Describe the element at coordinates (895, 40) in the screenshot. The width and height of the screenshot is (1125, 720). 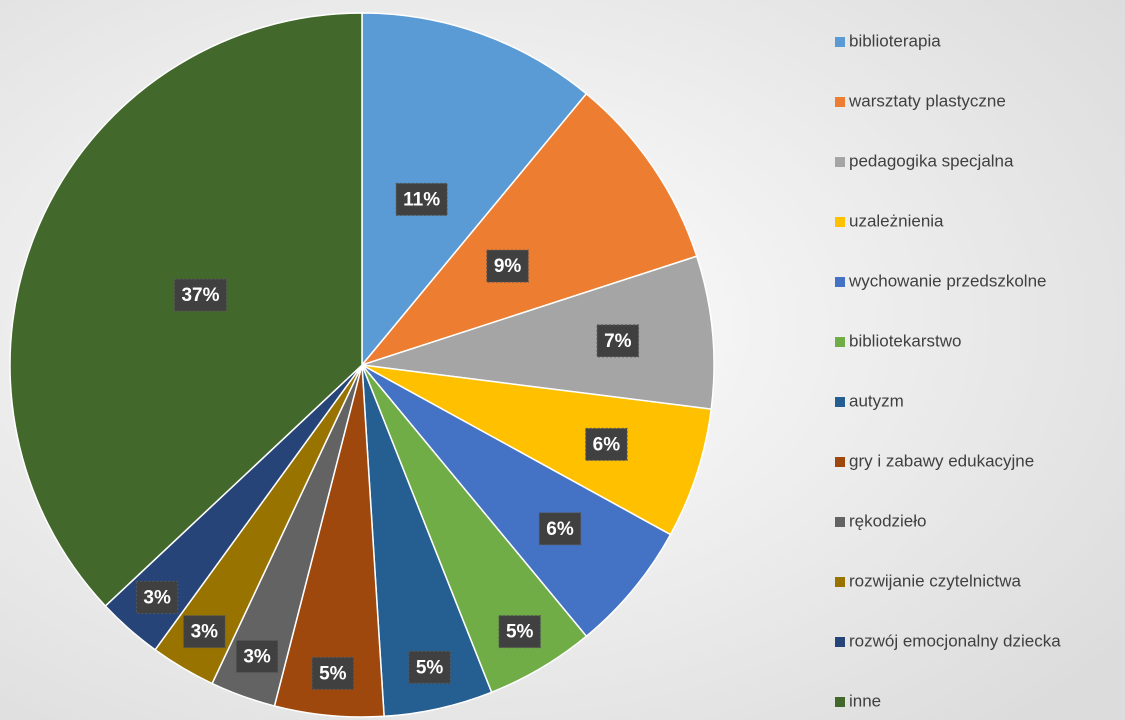
I see `legend-label: biblioterapia` at that location.